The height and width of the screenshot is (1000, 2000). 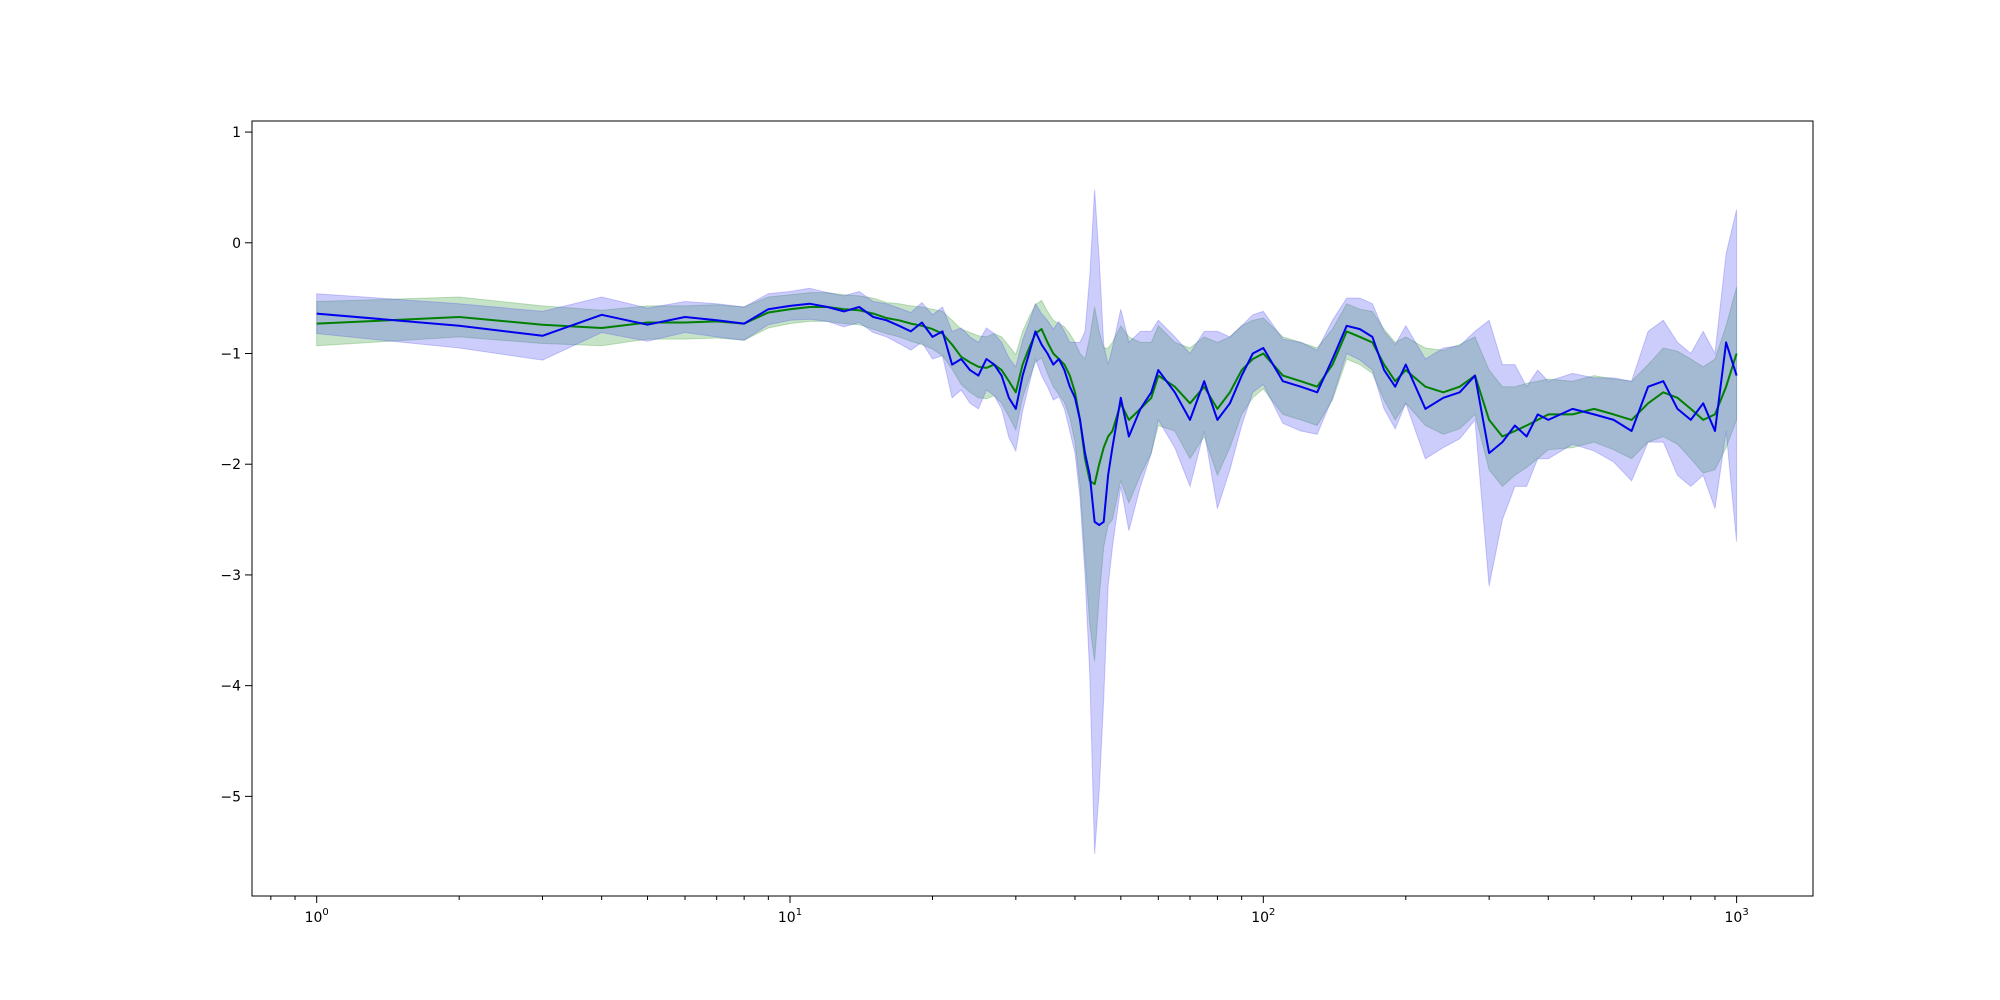 What do you see at coordinates (790, 916) in the screenshot?
I see `x-tick-label: 10¹` at bounding box center [790, 916].